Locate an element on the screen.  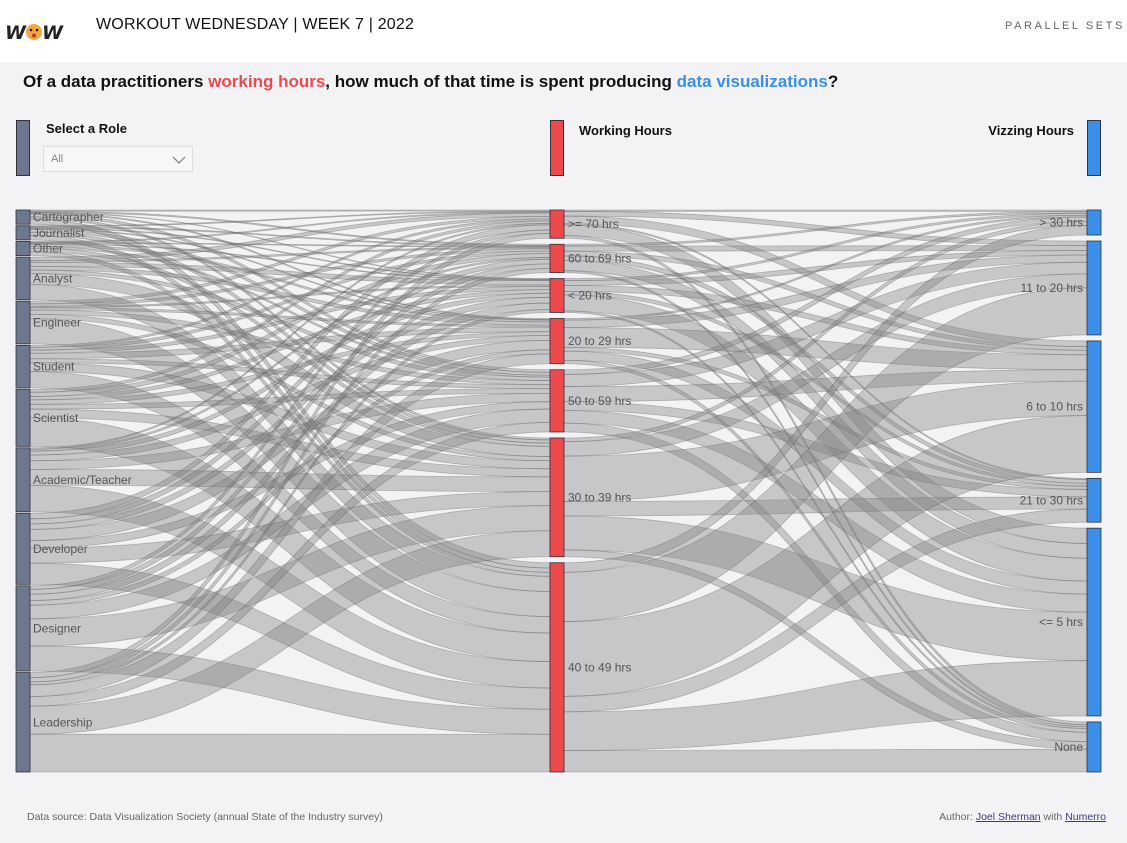
ribbon-70-hrs-to-30-hrs is located at coordinates (825, 210).